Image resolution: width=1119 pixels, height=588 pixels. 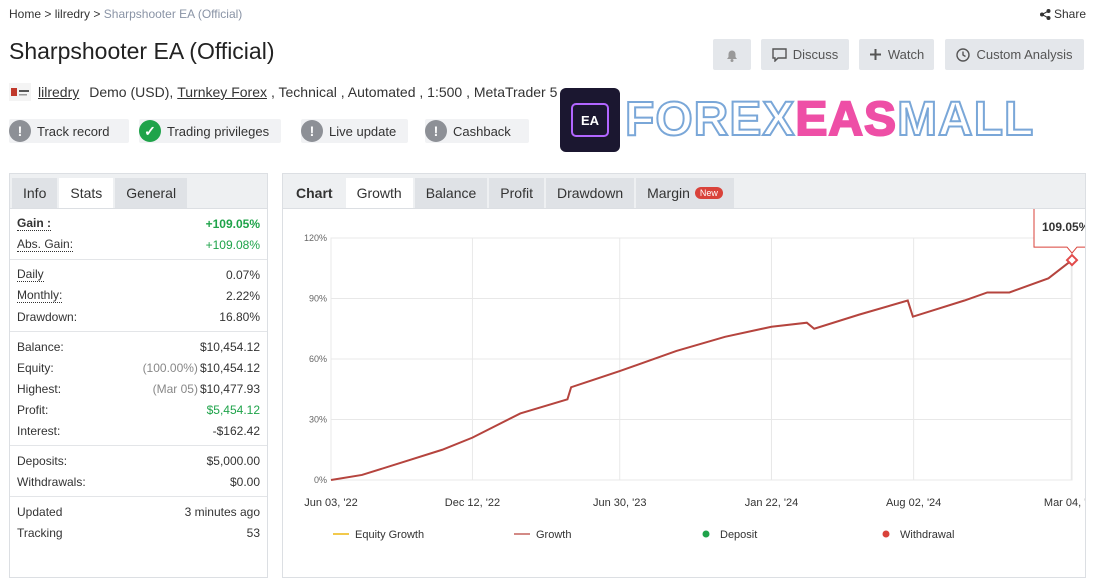 I want to click on stat-value-wrap: +109.05%, so click(x=233, y=224).